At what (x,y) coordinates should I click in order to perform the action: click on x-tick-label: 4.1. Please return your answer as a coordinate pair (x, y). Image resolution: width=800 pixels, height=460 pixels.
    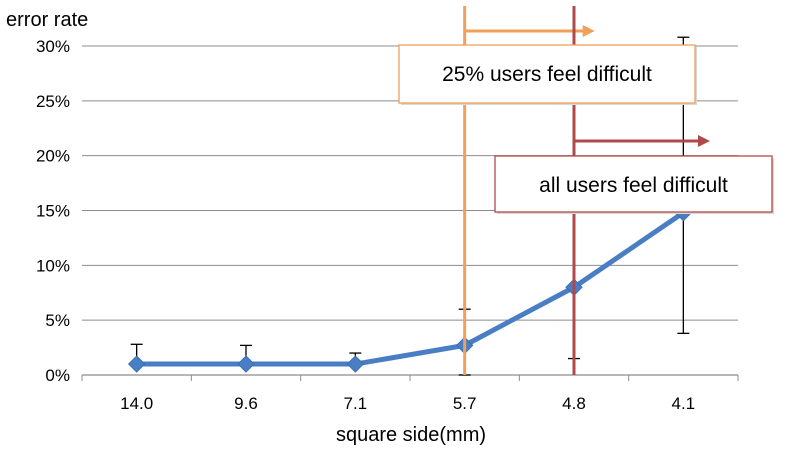
    Looking at the image, I should click on (684, 403).